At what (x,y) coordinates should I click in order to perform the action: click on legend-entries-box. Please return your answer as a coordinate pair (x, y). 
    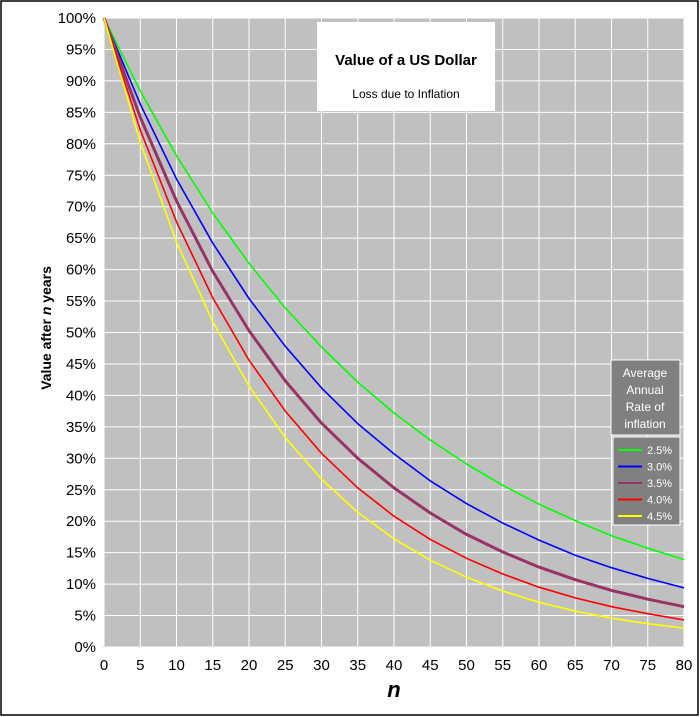
    Looking at the image, I should click on (646, 481).